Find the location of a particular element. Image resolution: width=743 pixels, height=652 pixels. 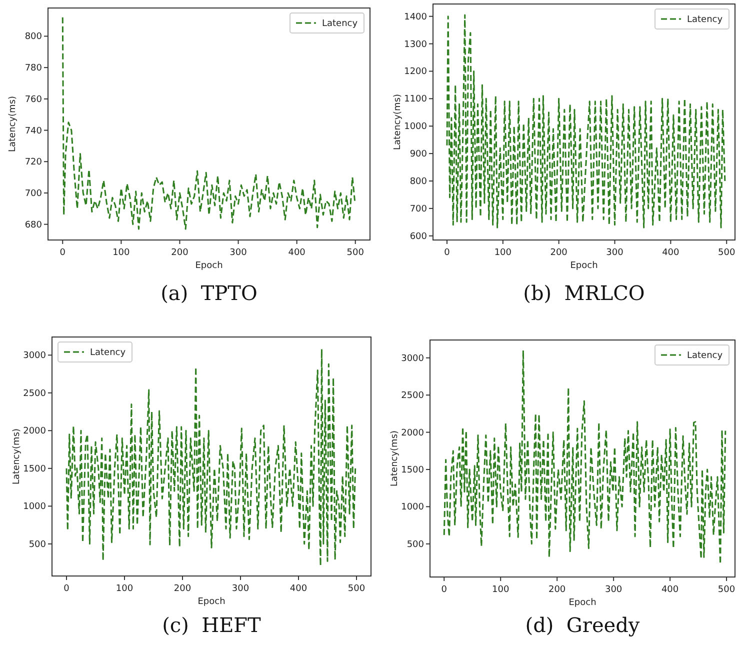

y-tick-label: 1300 is located at coordinates (416, 45).